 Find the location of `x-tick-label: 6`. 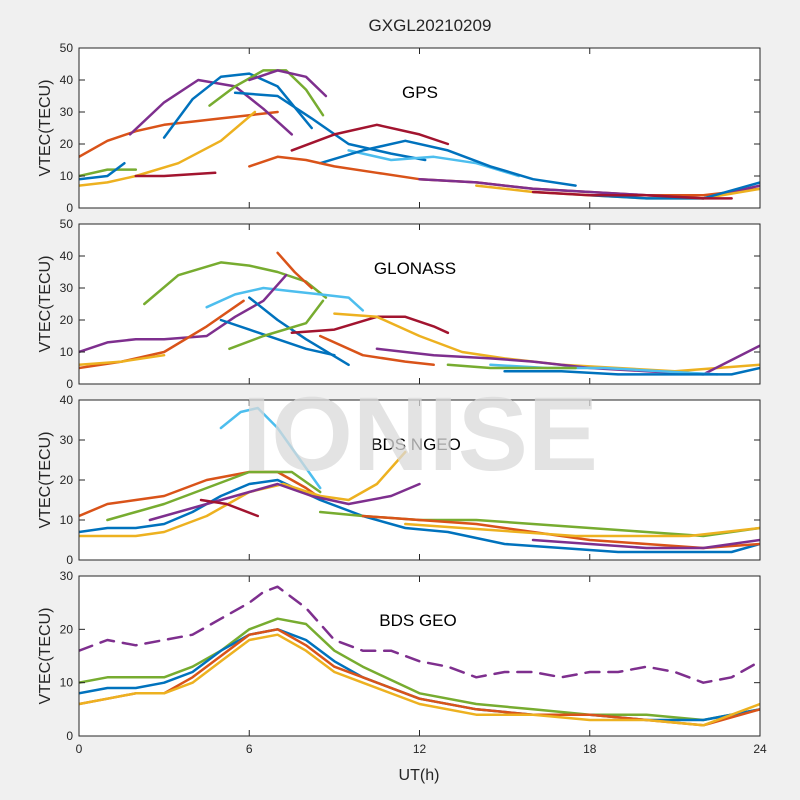

x-tick-label: 6 is located at coordinates (249, 749).